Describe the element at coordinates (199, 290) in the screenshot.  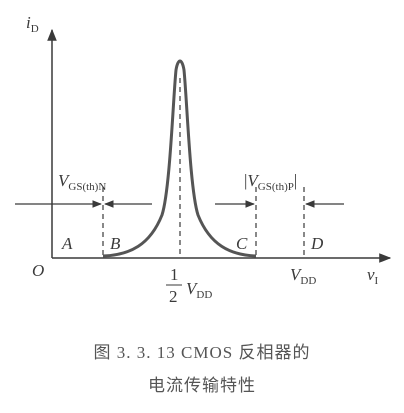
I see `half-vdd-label: VDD` at that location.